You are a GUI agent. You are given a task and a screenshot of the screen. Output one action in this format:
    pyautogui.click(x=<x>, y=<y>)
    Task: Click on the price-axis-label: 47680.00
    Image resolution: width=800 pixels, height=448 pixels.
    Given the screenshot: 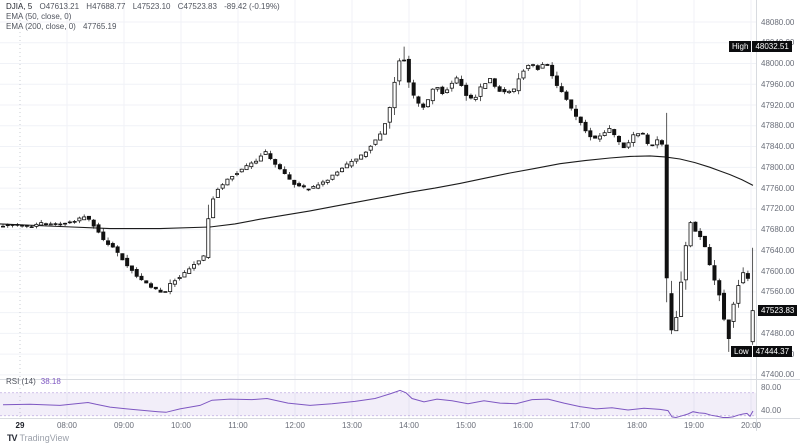 What is the action you would take?
    pyautogui.click(x=778, y=230)
    